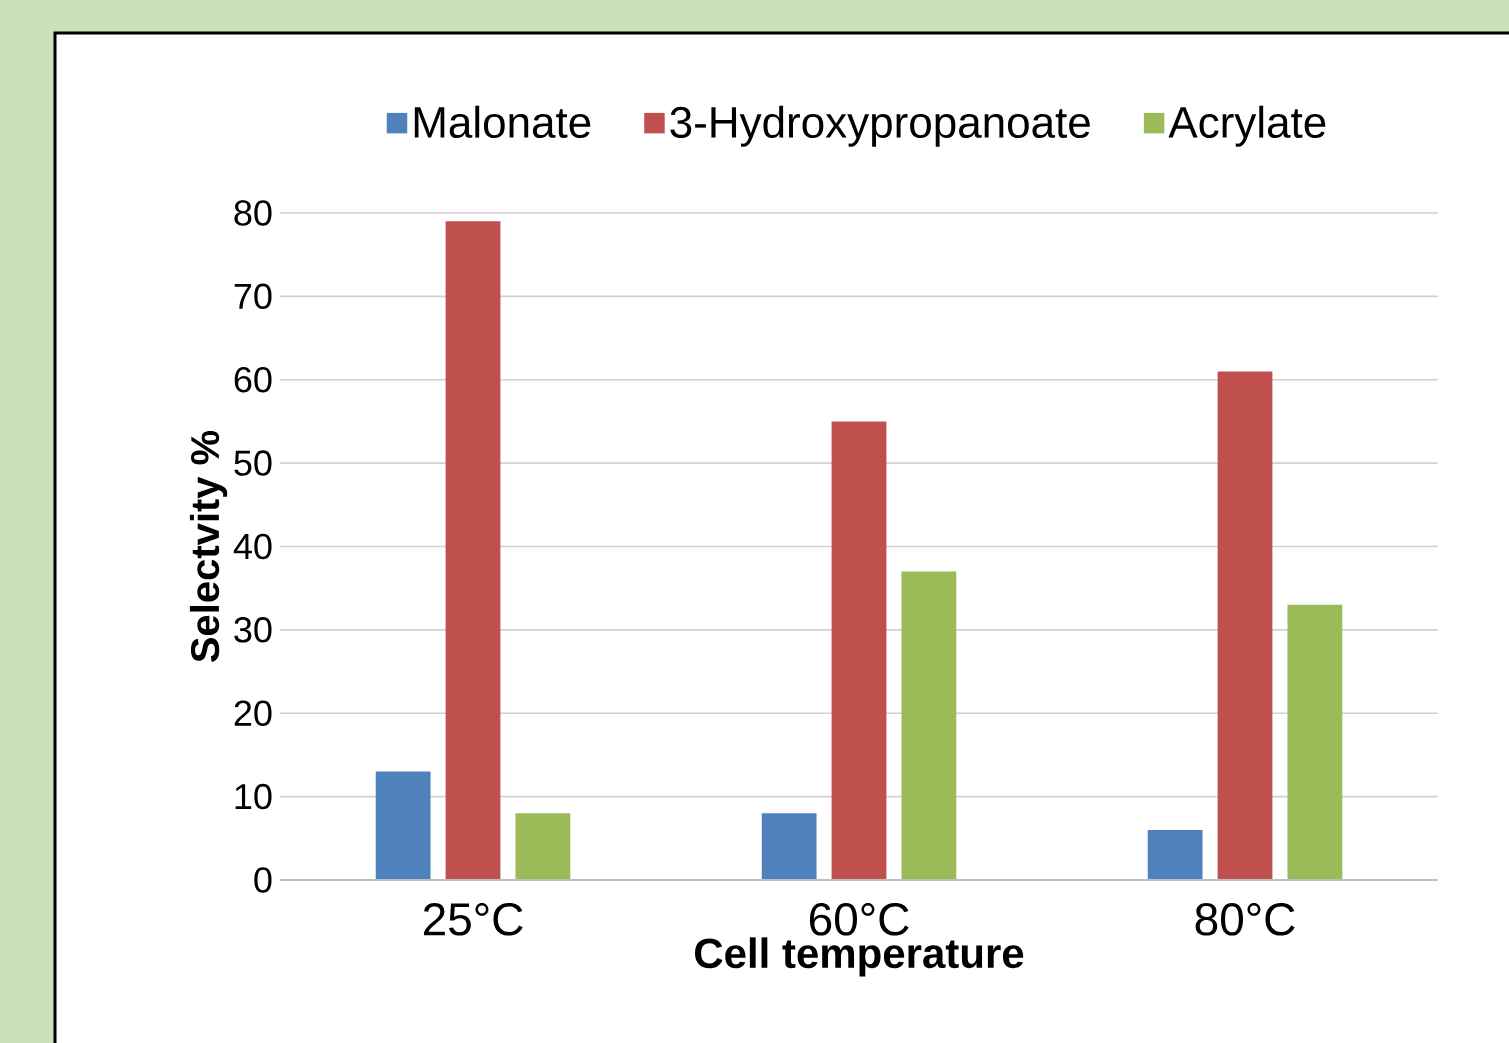  I want to click on x-tick-label: 80°C, so click(1245, 919).